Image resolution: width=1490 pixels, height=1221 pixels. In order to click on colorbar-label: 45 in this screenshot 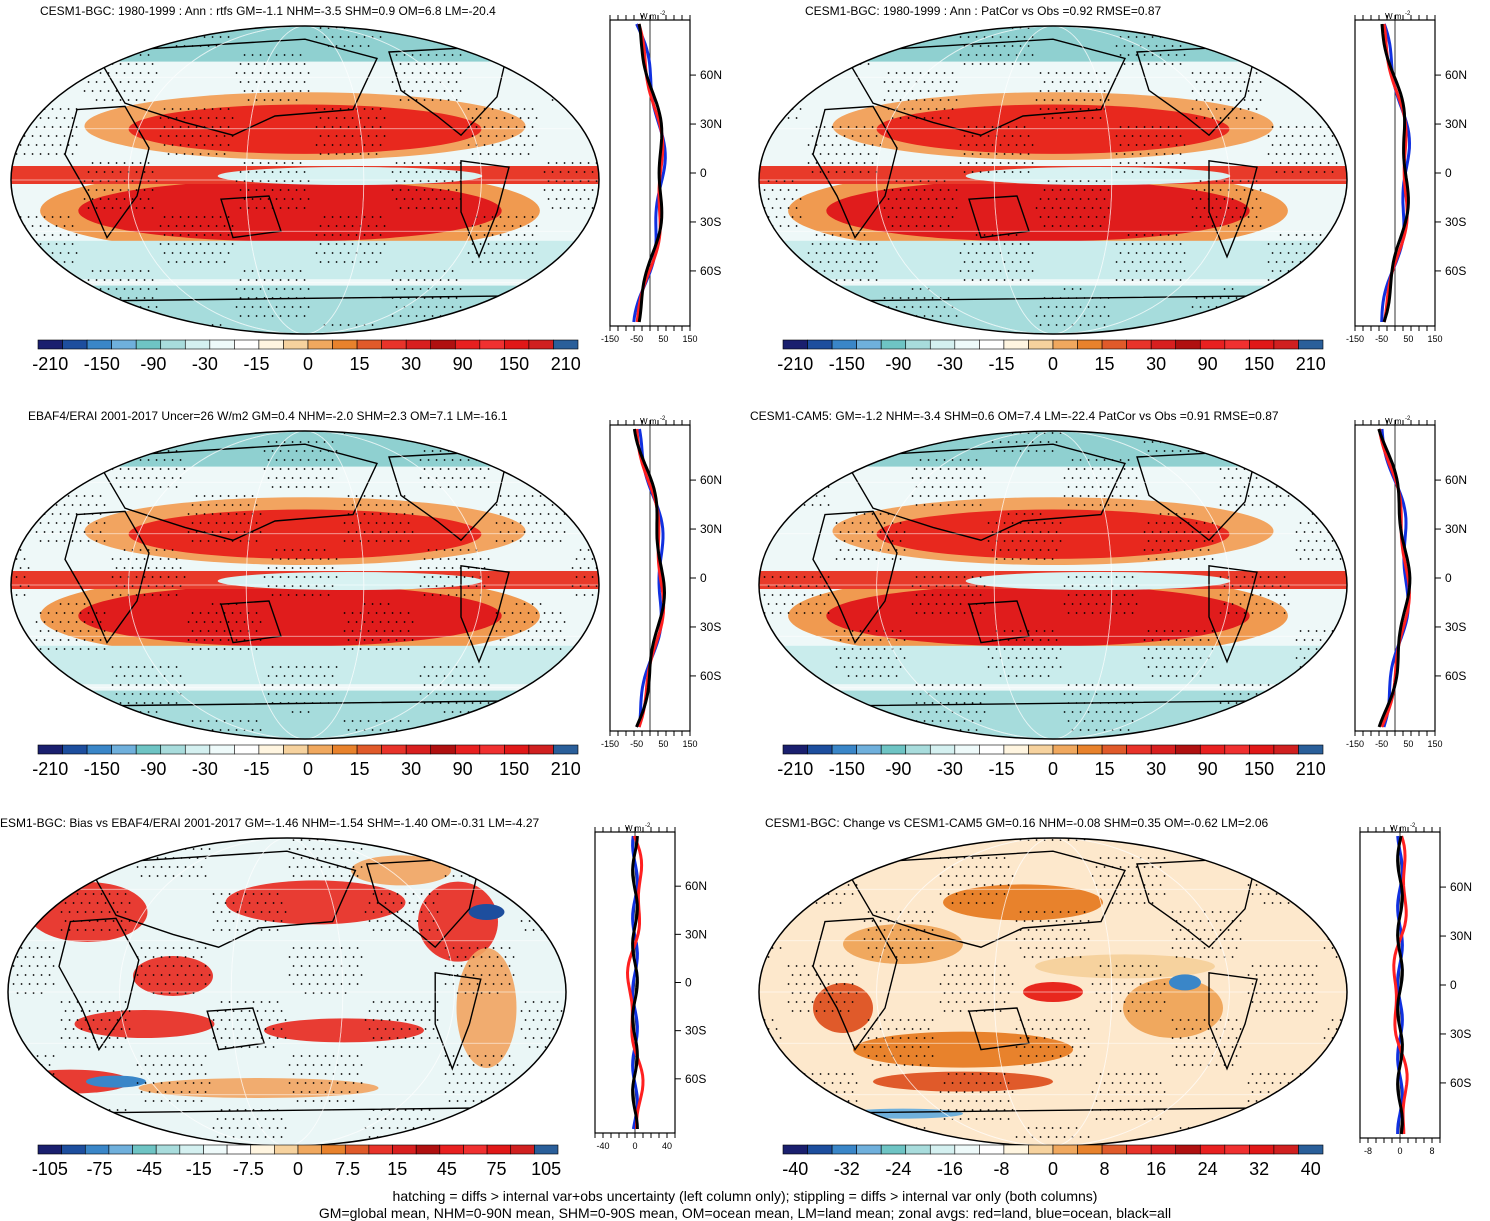, I will do `click(447, 1169)`.